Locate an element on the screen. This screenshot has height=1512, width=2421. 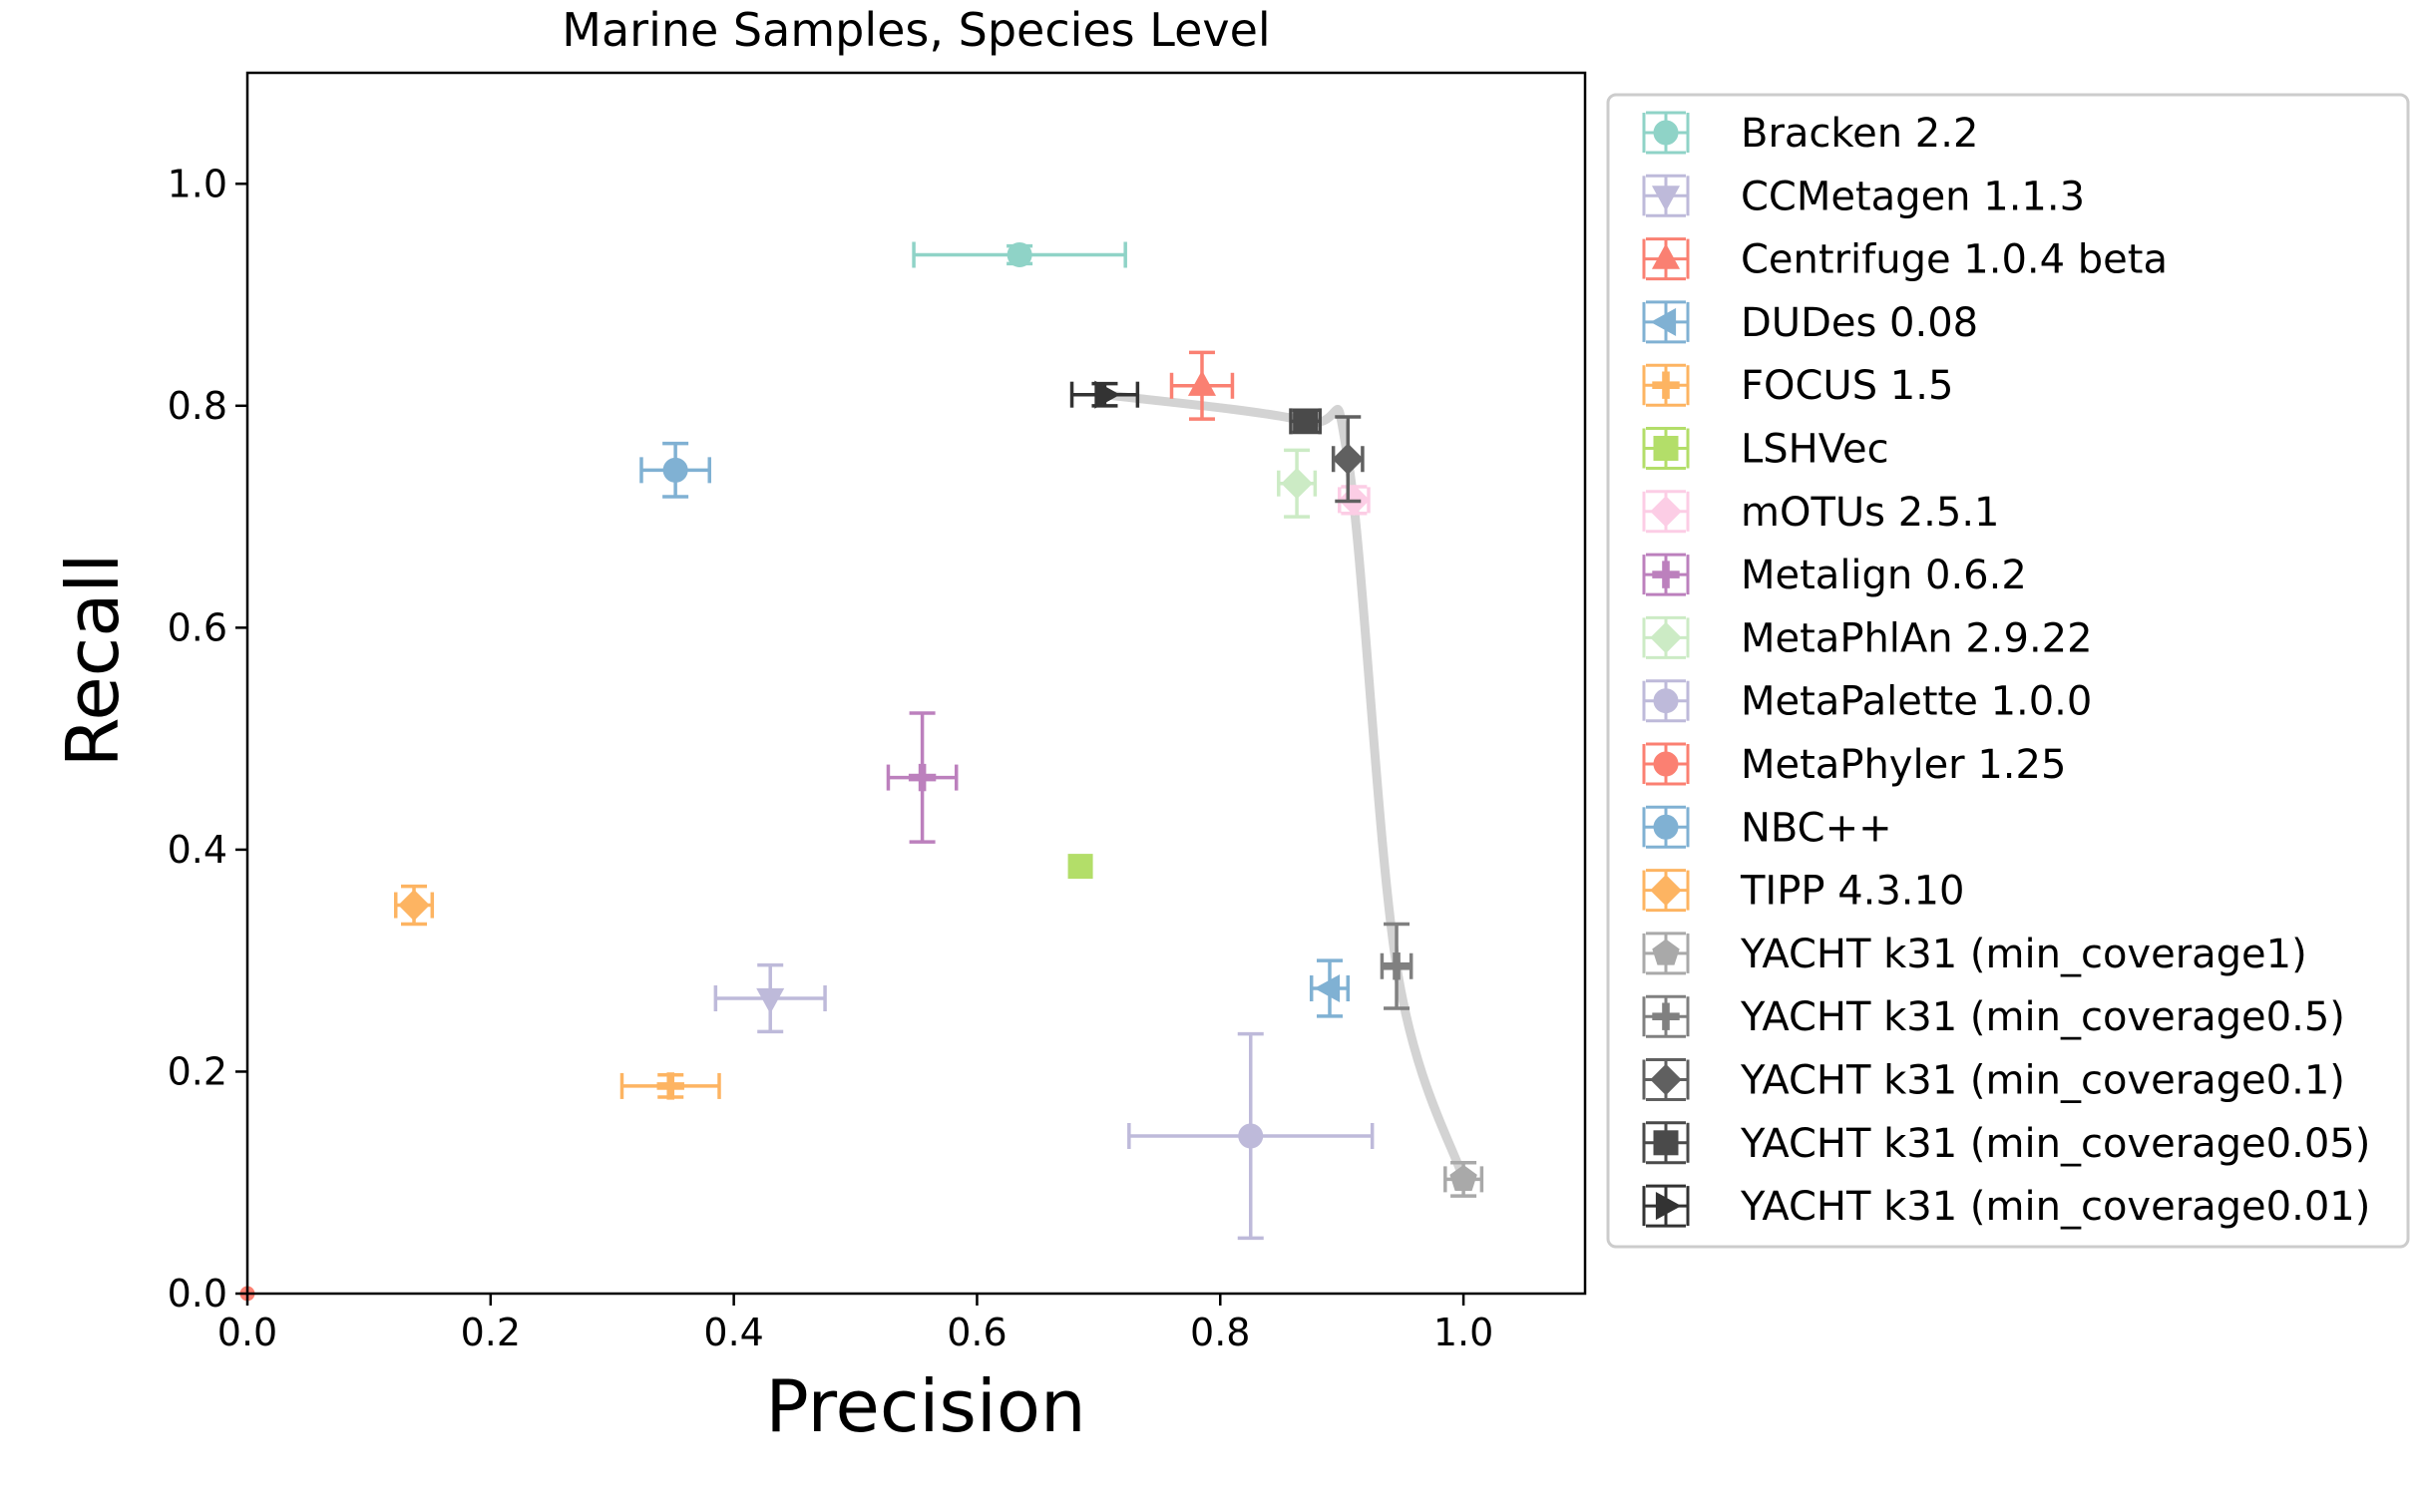
legend-label: MetaPalette 1.0.0 is located at coordinates (1916, 702).